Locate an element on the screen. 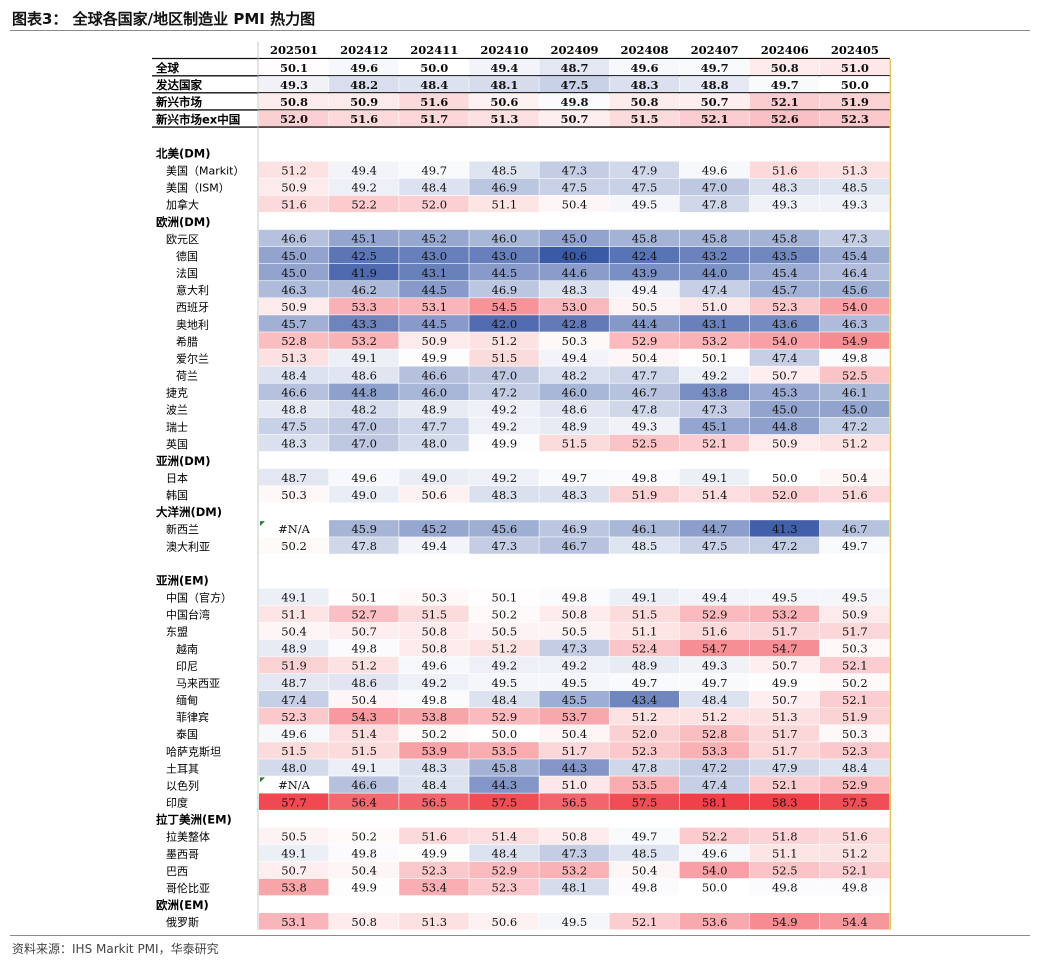 Image resolution: width=1038 pixels, height=962 pixels. row-label: 俄罗斯 is located at coordinates (182, 922).